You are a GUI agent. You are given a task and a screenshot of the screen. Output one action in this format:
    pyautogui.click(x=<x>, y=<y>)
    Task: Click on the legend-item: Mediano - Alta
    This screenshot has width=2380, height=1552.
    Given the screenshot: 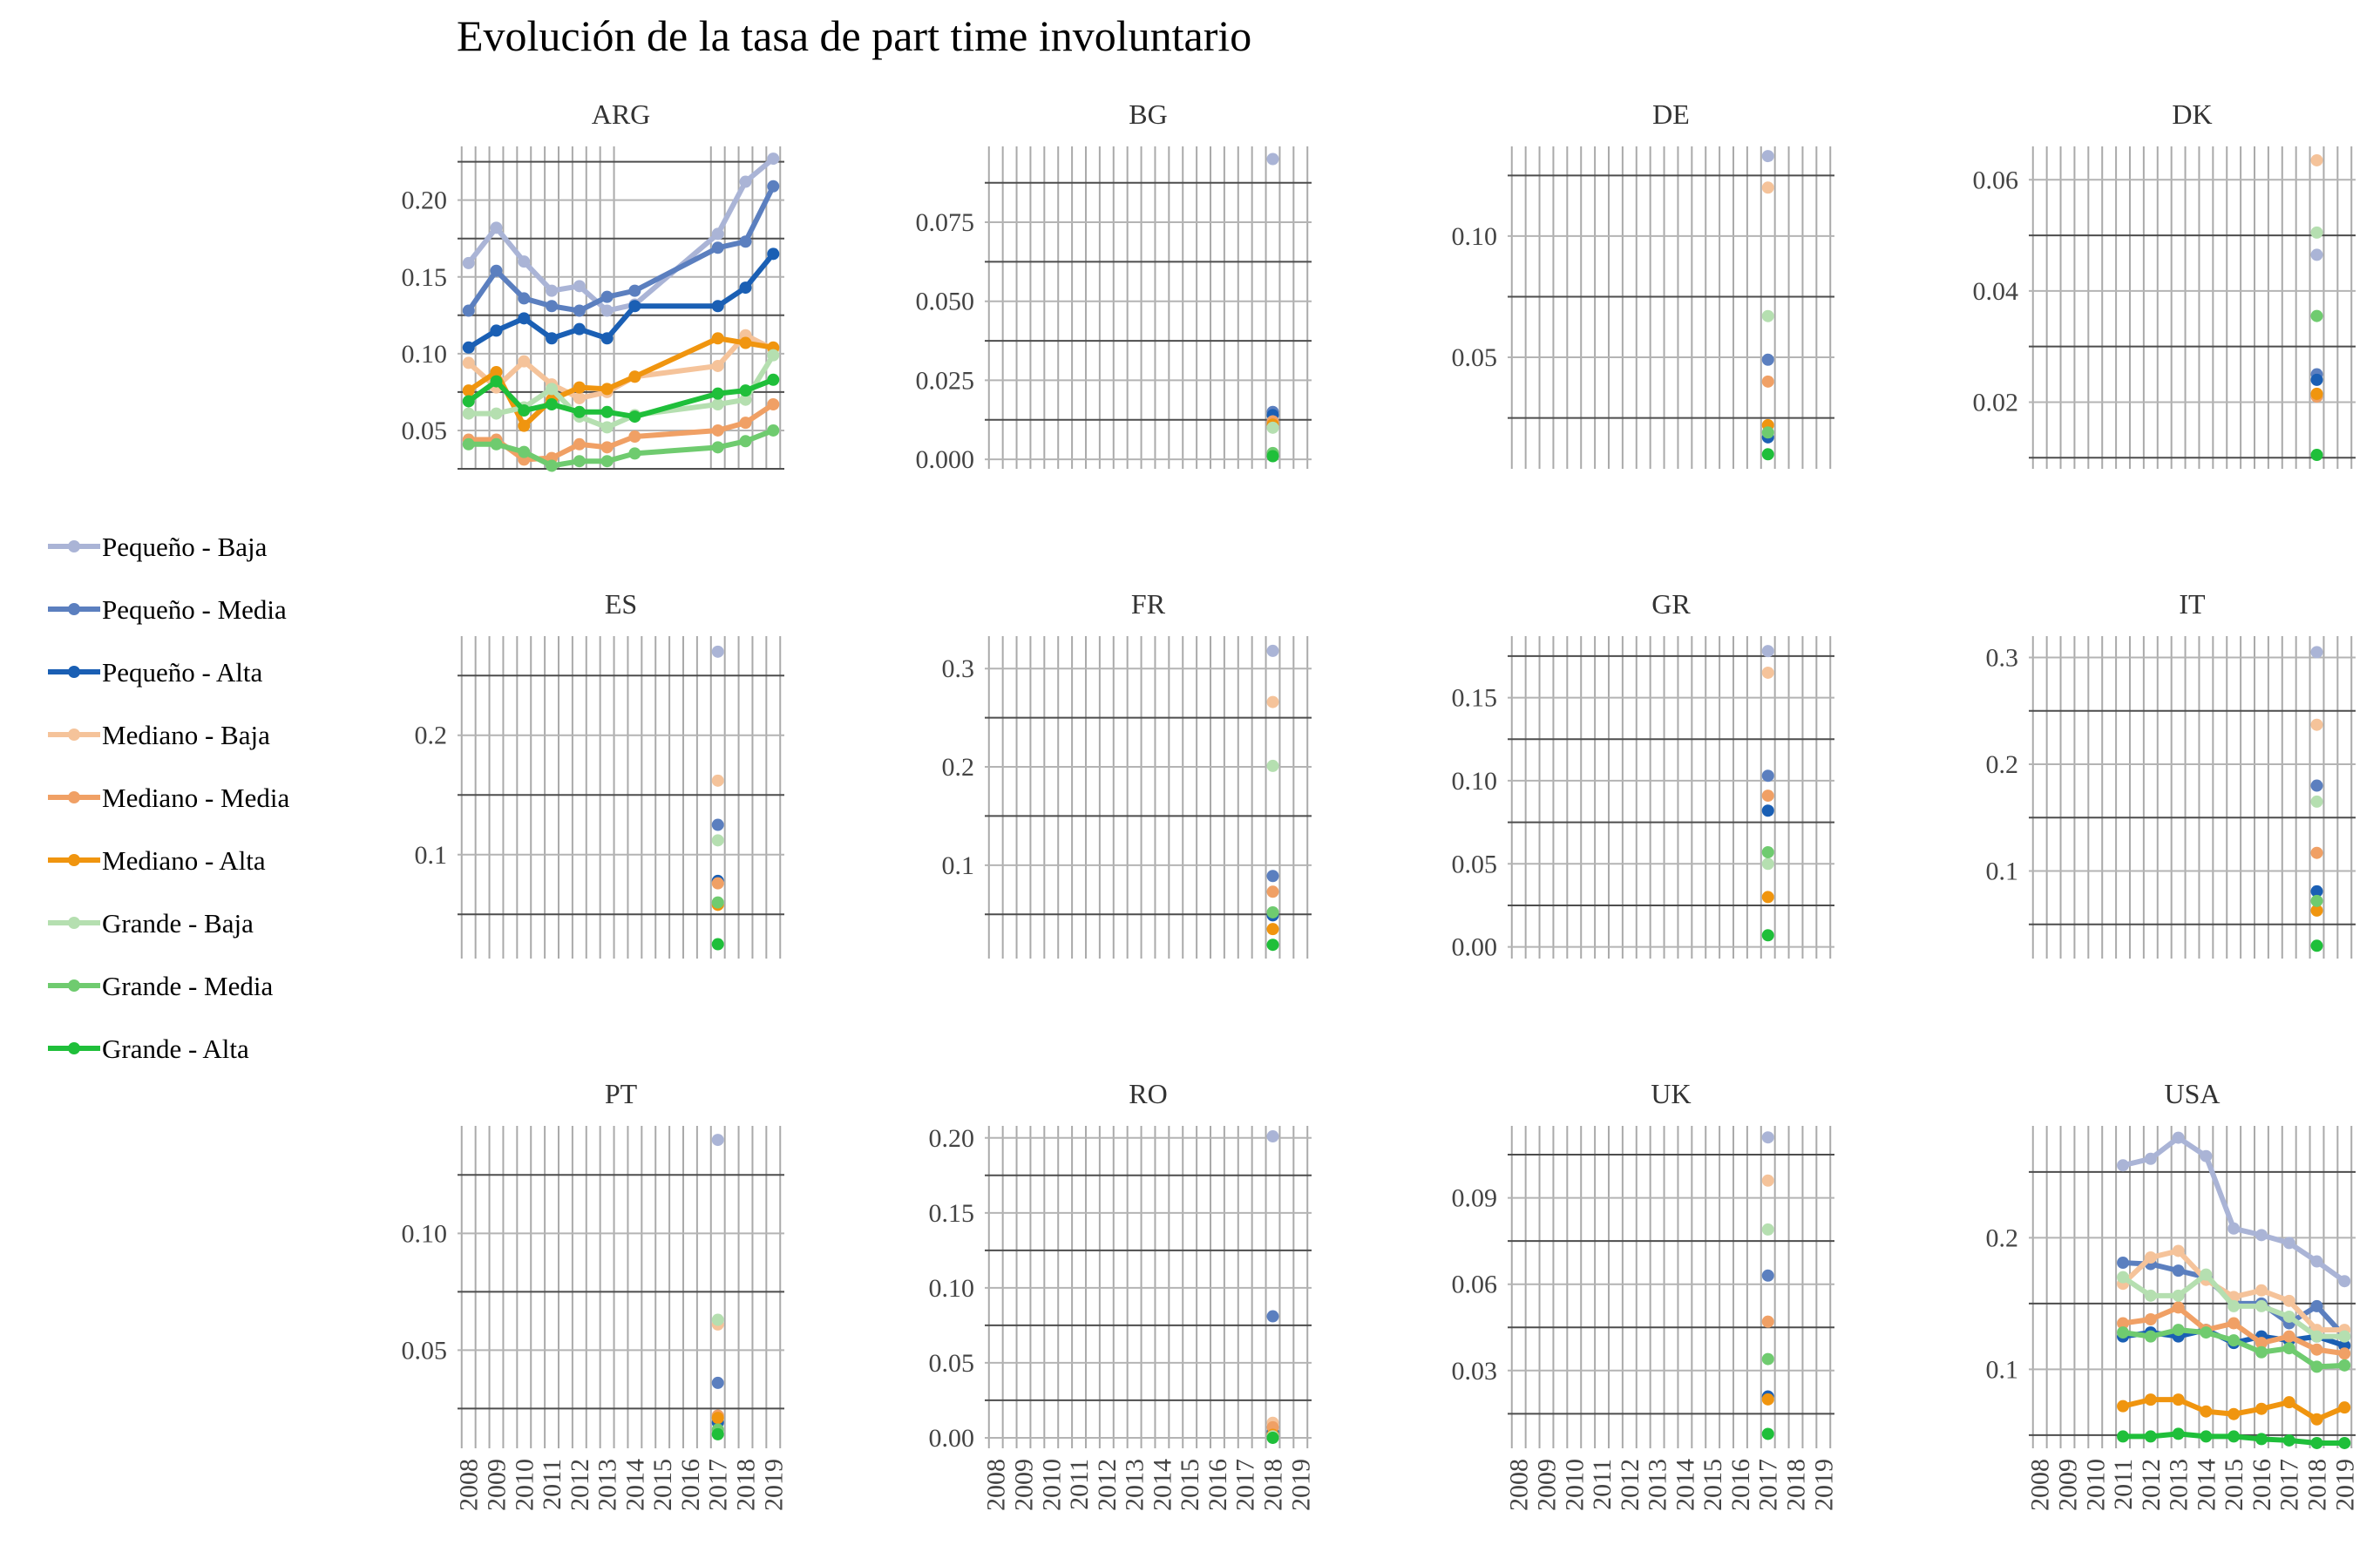 What is the action you would take?
    pyautogui.click(x=157, y=860)
    